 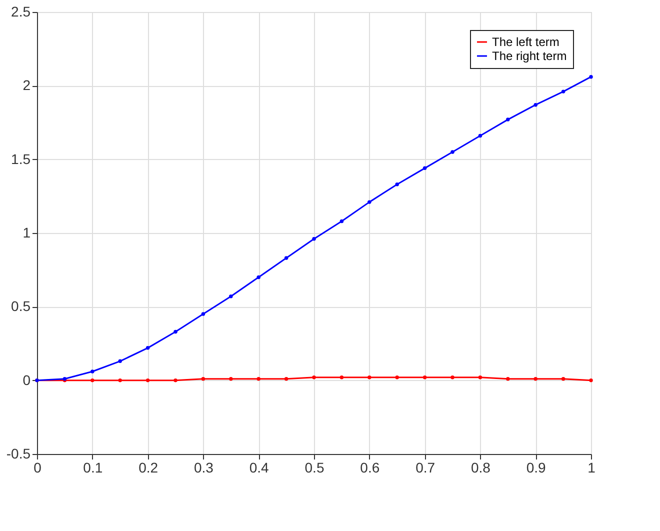 I want to click on y-tick-label: 0, so click(x=26, y=380).